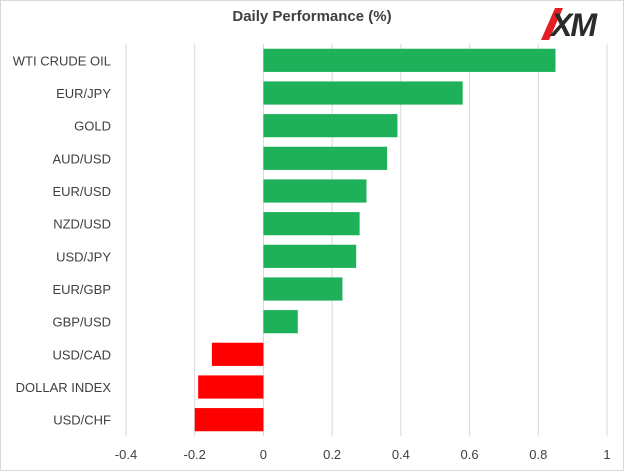 The height and width of the screenshot is (471, 624). Describe the element at coordinates (81, 289) in the screenshot. I see `category-label: EUR/GBP` at that location.